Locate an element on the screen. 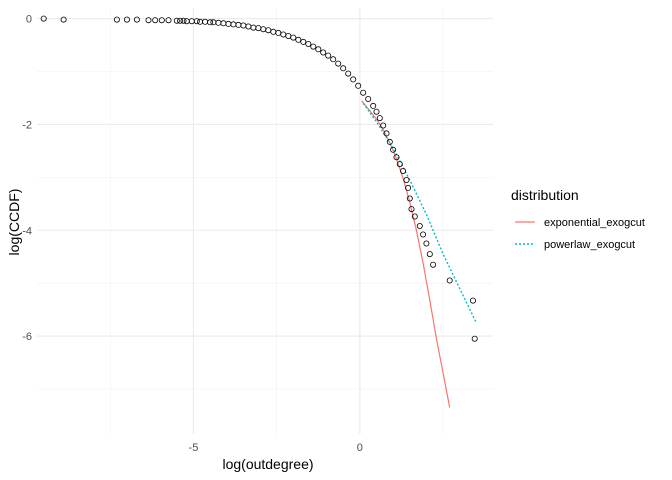 The image size is (672, 480). y-axis-title: log(CCDF) is located at coordinates (14, 222).